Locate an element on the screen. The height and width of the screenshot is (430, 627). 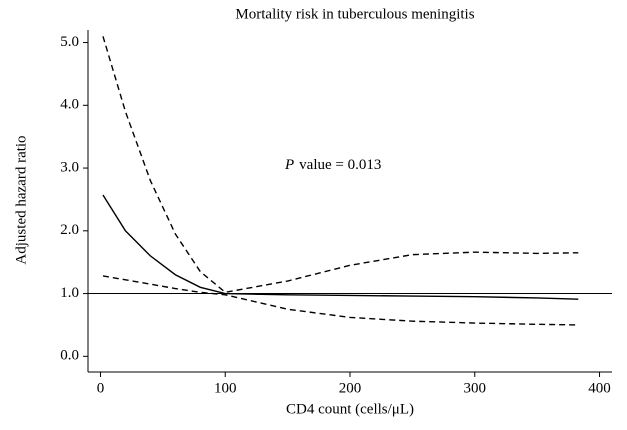
x-tick-label: 0 is located at coordinates (101, 388).